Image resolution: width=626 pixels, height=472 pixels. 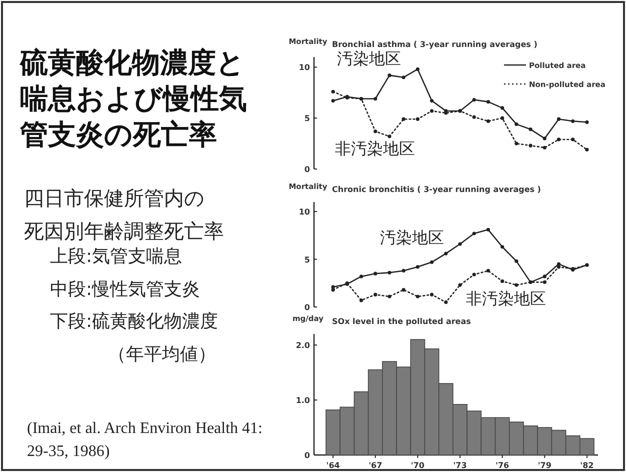 What do you see at coordinates (545, 465) in the screenshot?
I see `x-tick-label: '79` at bounding box center [545, 465].